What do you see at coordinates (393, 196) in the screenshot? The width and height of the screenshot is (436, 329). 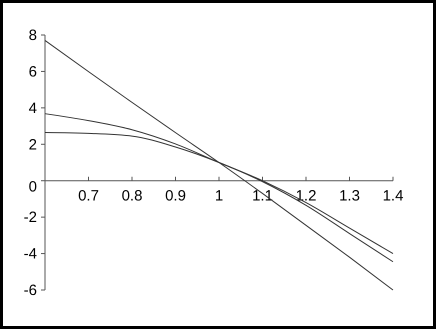 I see `x-tick-label: 1.4` at bounding box center [393, 196].